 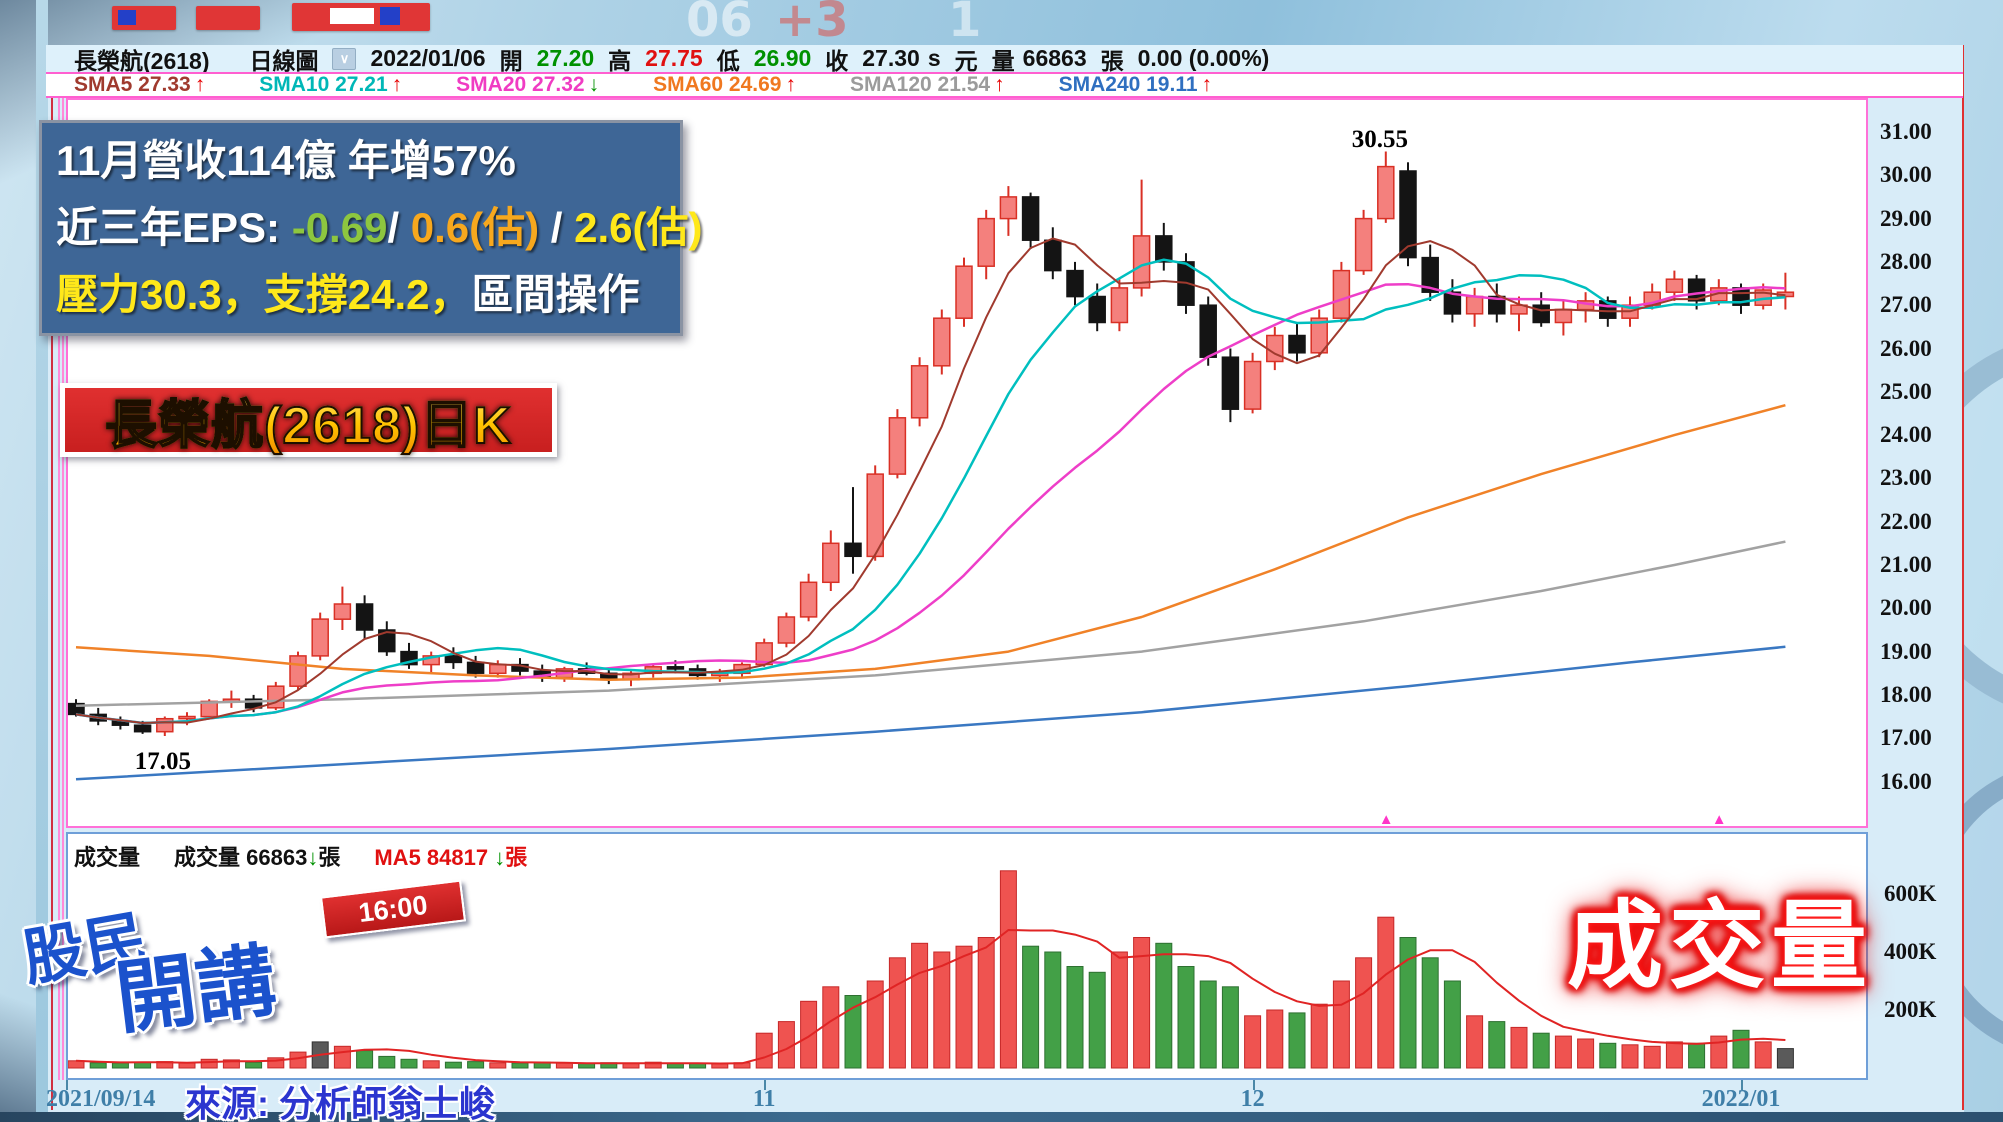 What do you see at coordinates (1906, 608) in the screenshot?
I see `price-axis-label: 20.00` at bounding box center [1906, 608].